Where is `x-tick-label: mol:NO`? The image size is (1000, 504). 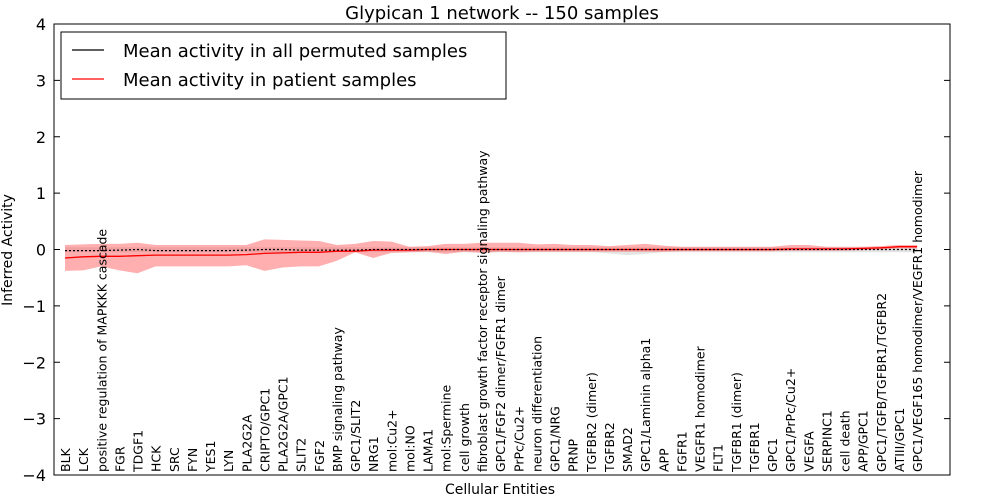 x-tick-label: mol:NO is located at coordinates (409, 448).